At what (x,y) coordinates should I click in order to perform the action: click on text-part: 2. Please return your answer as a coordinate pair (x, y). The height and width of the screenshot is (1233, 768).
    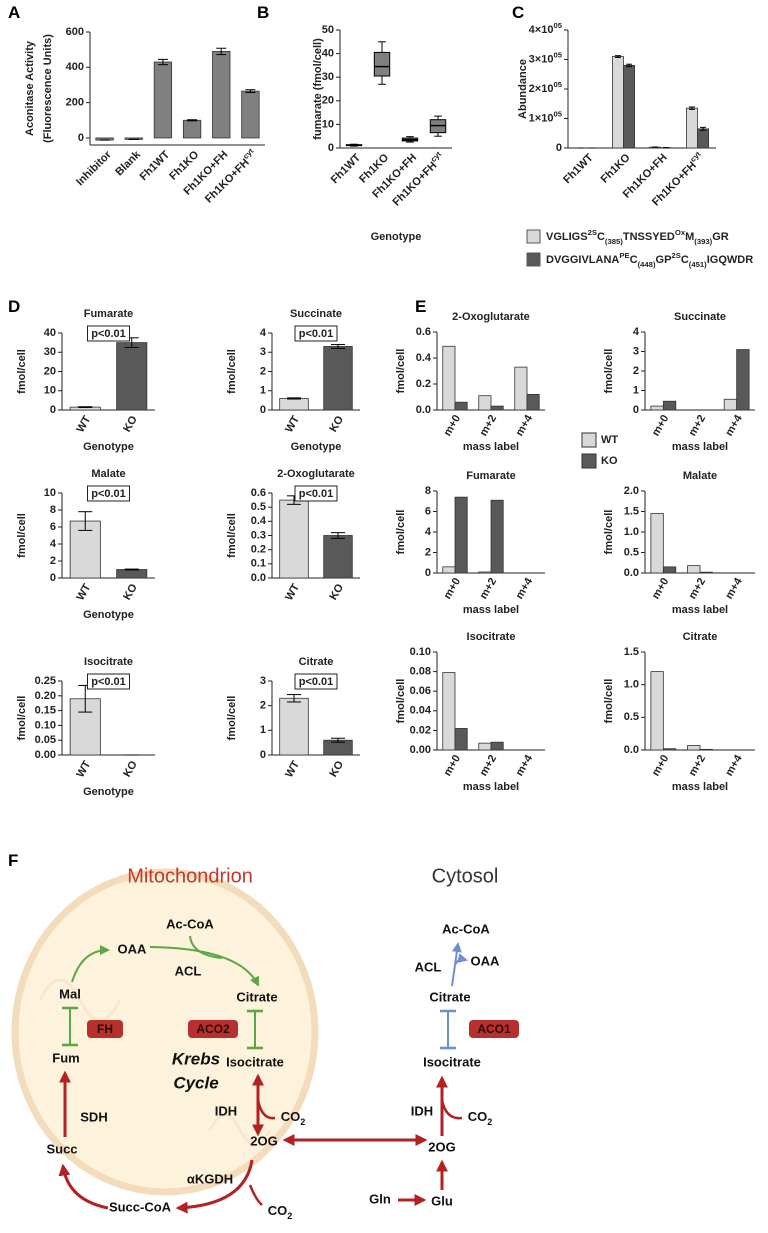
    Looking at the image, I should click on (489, 1122).